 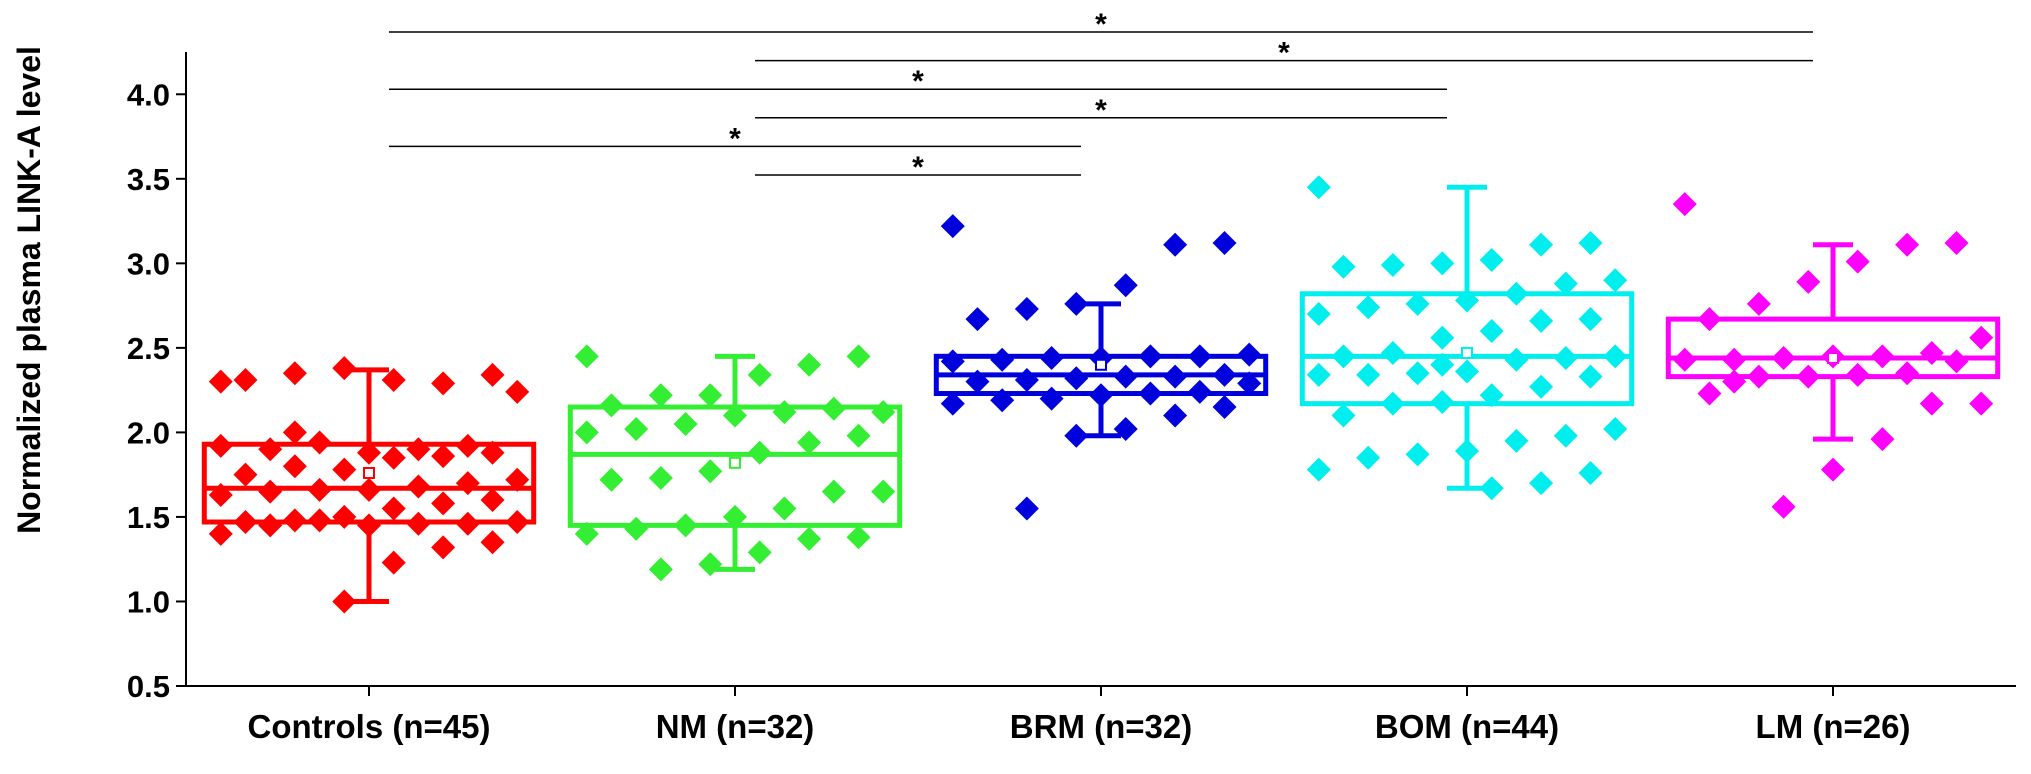 I want to click on y-tick-label: 3.0, so click(x=148, y=263).